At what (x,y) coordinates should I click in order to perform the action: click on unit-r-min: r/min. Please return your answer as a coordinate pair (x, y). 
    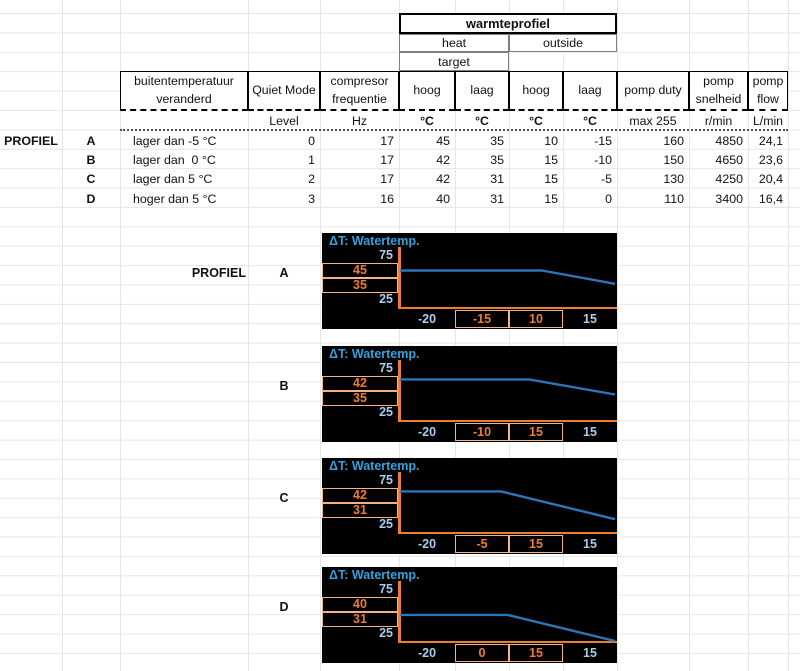
    Looking at the image, I should click on (718, 120).